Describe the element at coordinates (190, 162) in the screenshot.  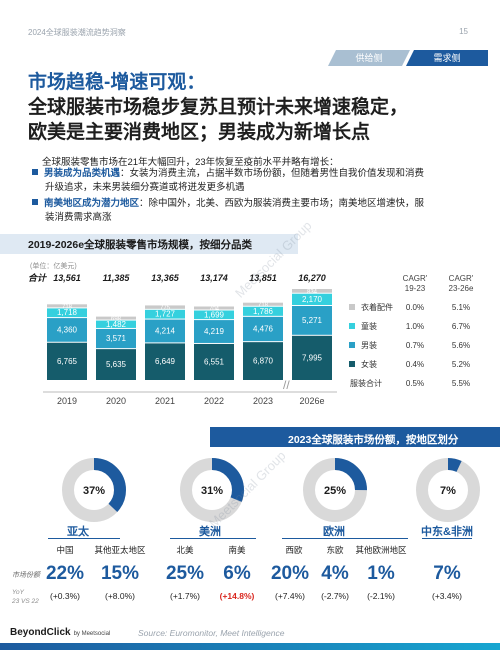
I see `intro-text: 全球服装零售市场在21年大幅回升，23年恢复至疫前水平并略有增长：` at that location.